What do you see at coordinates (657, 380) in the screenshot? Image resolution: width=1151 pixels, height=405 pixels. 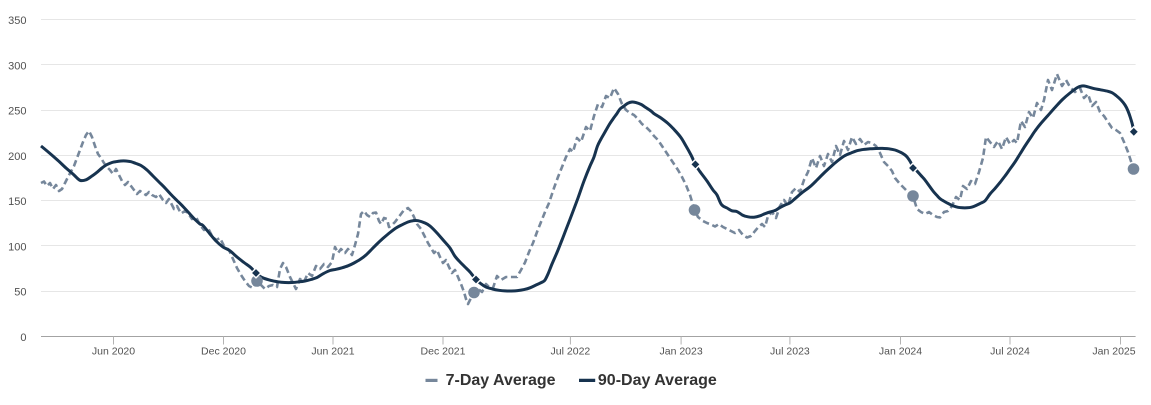 I see `svg-text: 90-Day Average` at bounding box center [657, 380].